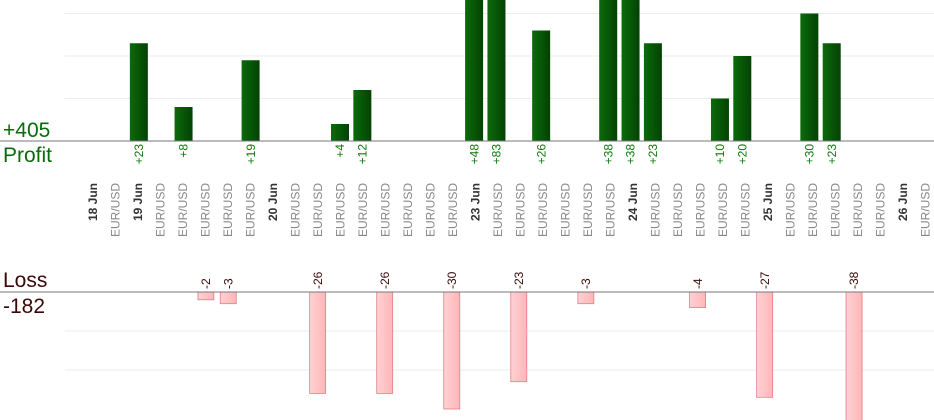  Describe the element at coordinates (28, 155) in the screenshot. I see `profit-label: Profit` at that location.